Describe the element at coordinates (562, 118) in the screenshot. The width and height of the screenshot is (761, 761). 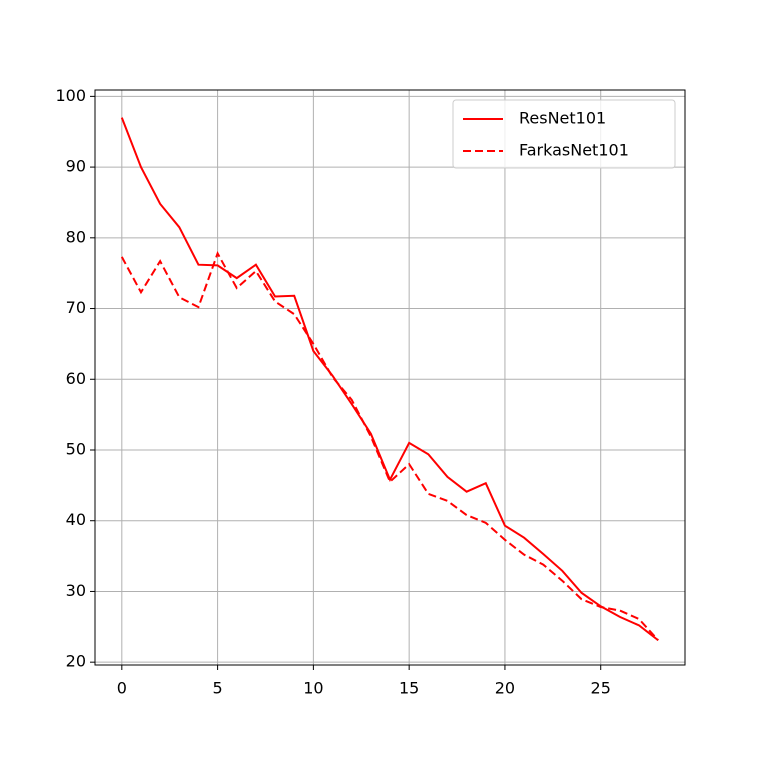
I see `legend-label: ResNet101` at that location.